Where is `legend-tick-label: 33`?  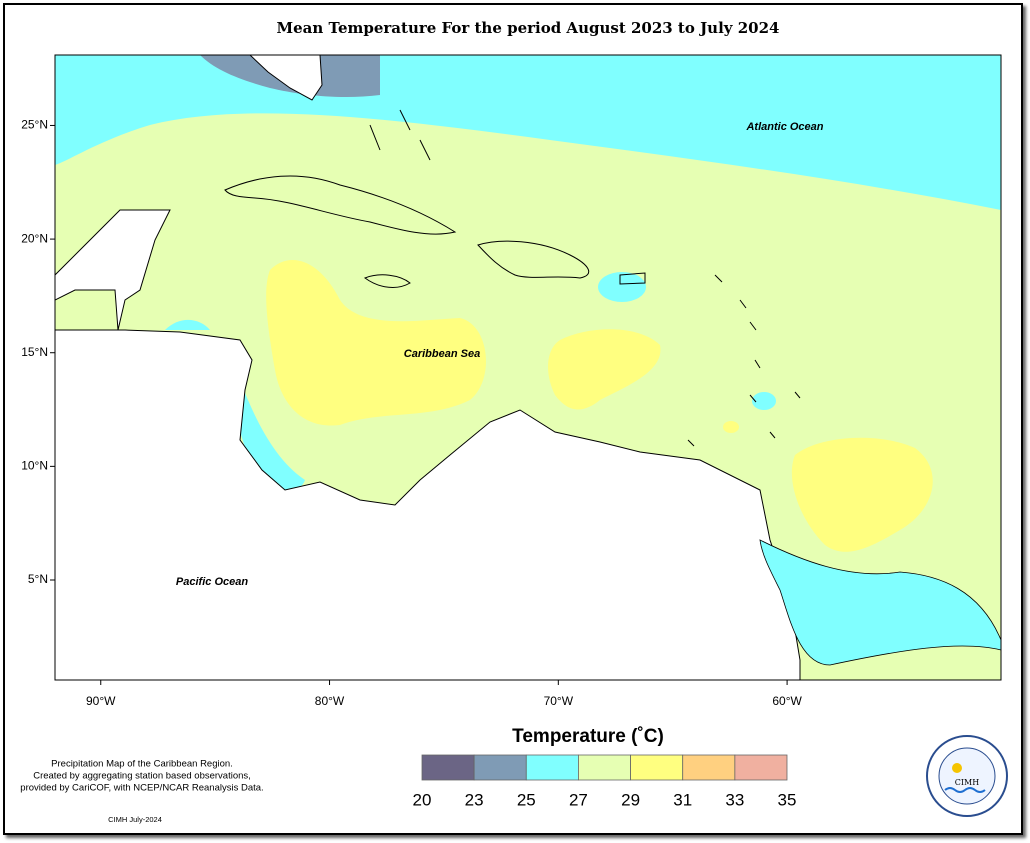
legend-tick-label: 33 is located at coordinates (734, 799).